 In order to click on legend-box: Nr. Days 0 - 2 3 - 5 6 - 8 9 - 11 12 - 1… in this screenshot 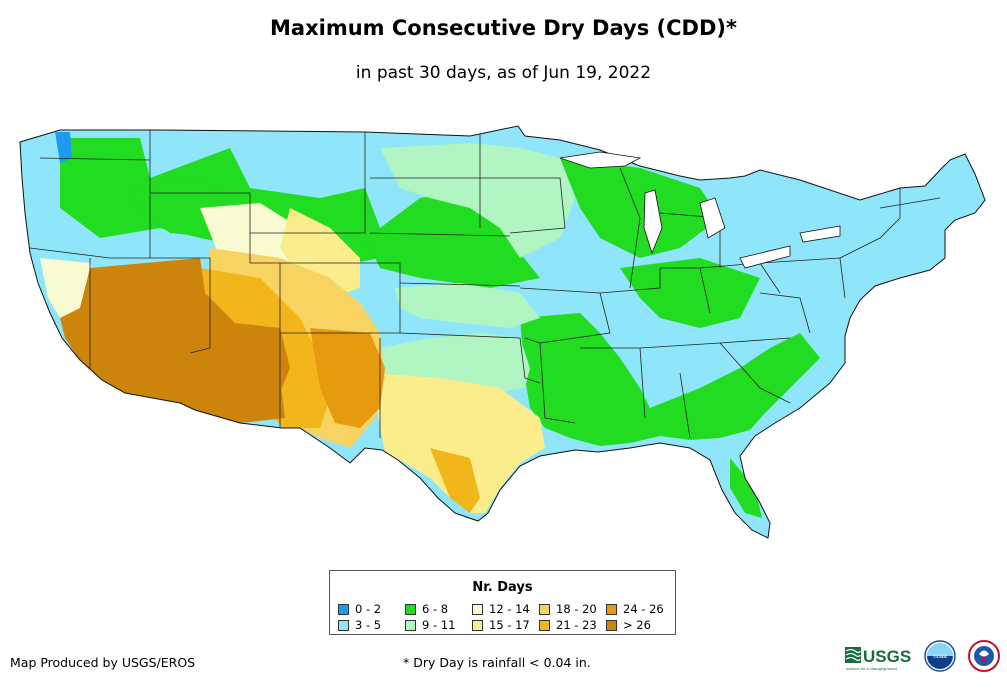, I will do `click(502, 602)`.